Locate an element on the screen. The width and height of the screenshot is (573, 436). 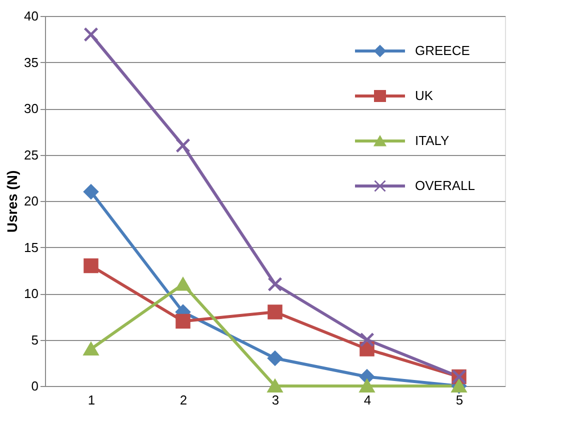
y-tick-label: 30 is located at coordinates (31, 108).